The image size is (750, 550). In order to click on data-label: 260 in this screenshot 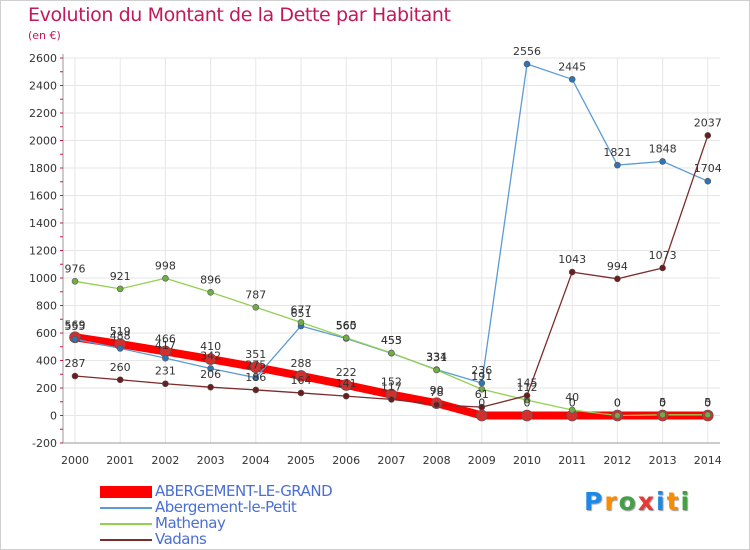, I will do `click(120, 367)`.